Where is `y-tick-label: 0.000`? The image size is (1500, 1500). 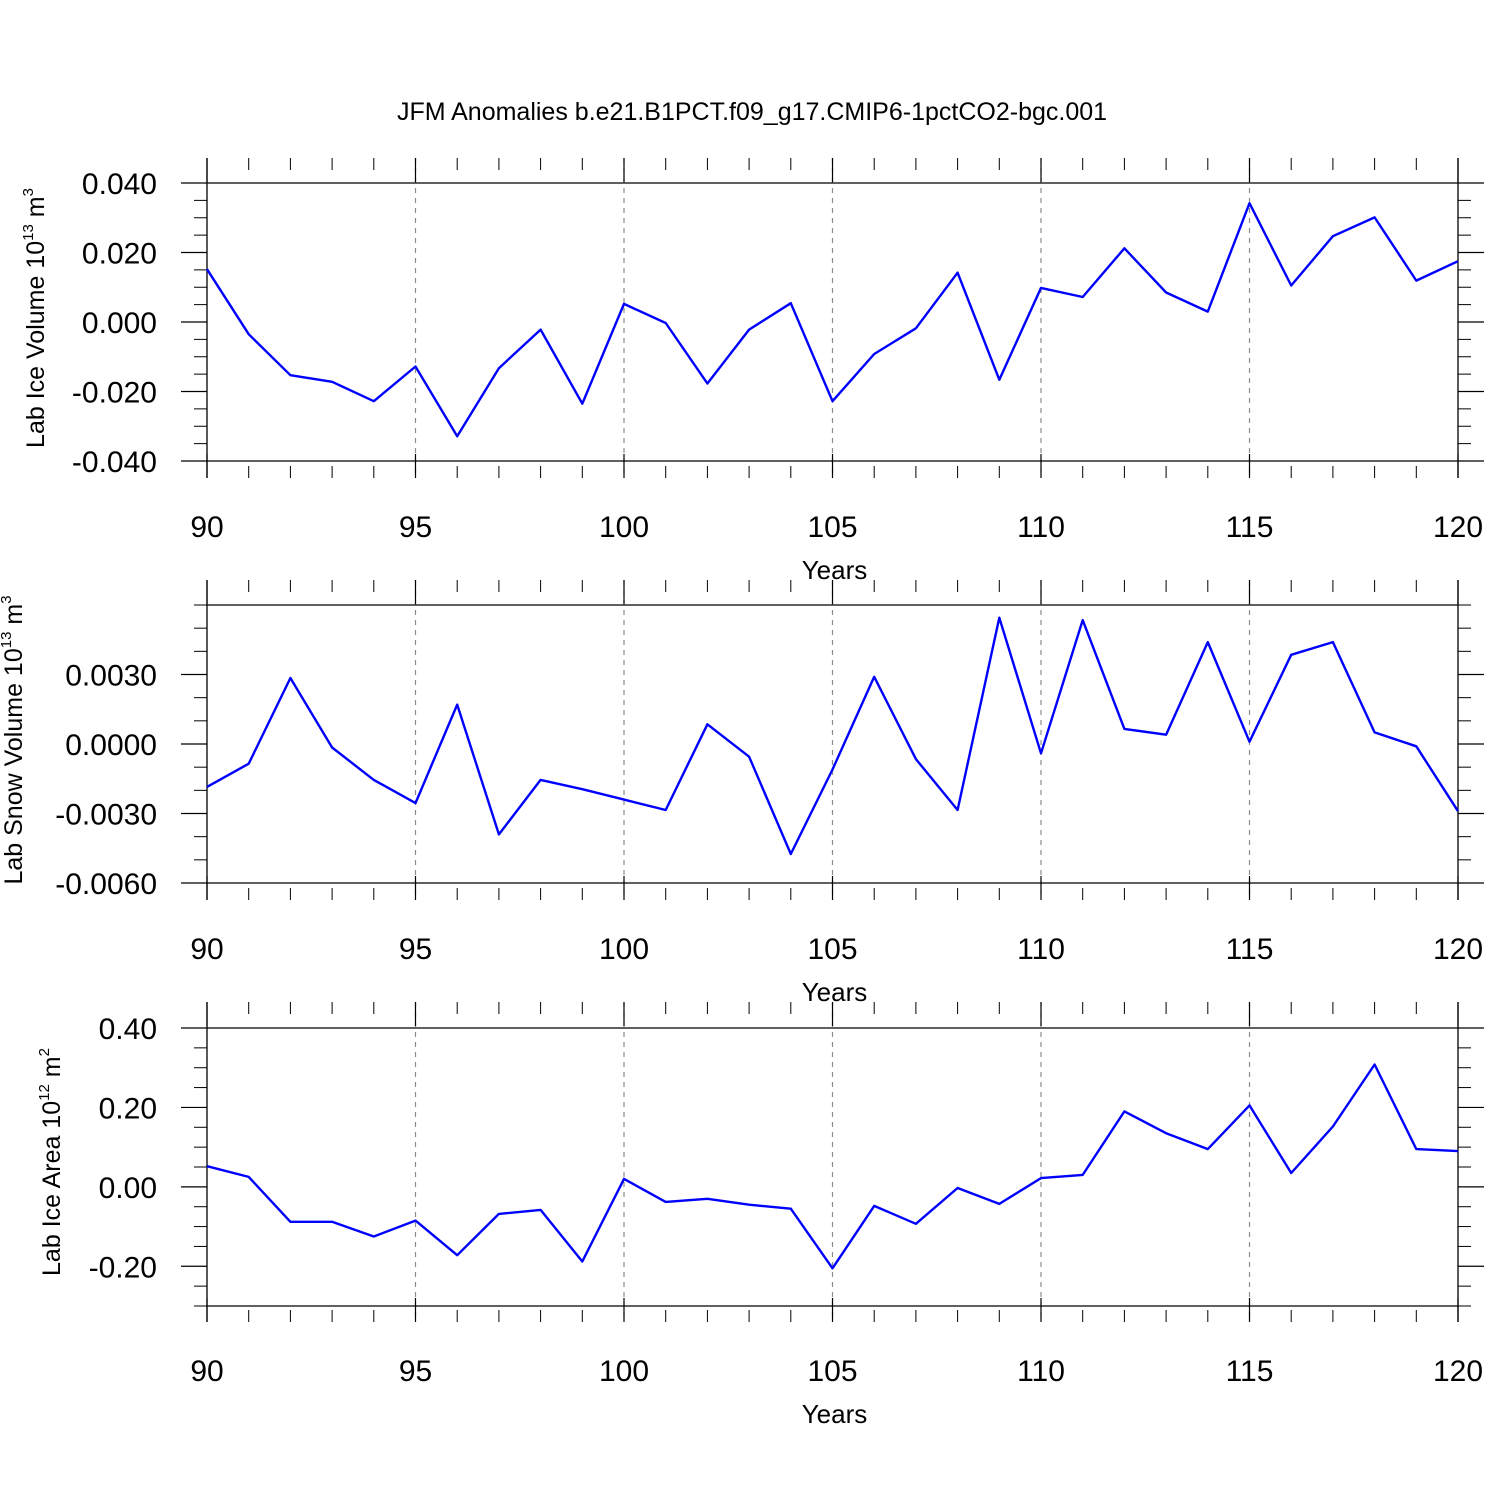 y-tick-label: 0.000 is located at coordinates (119, 323).